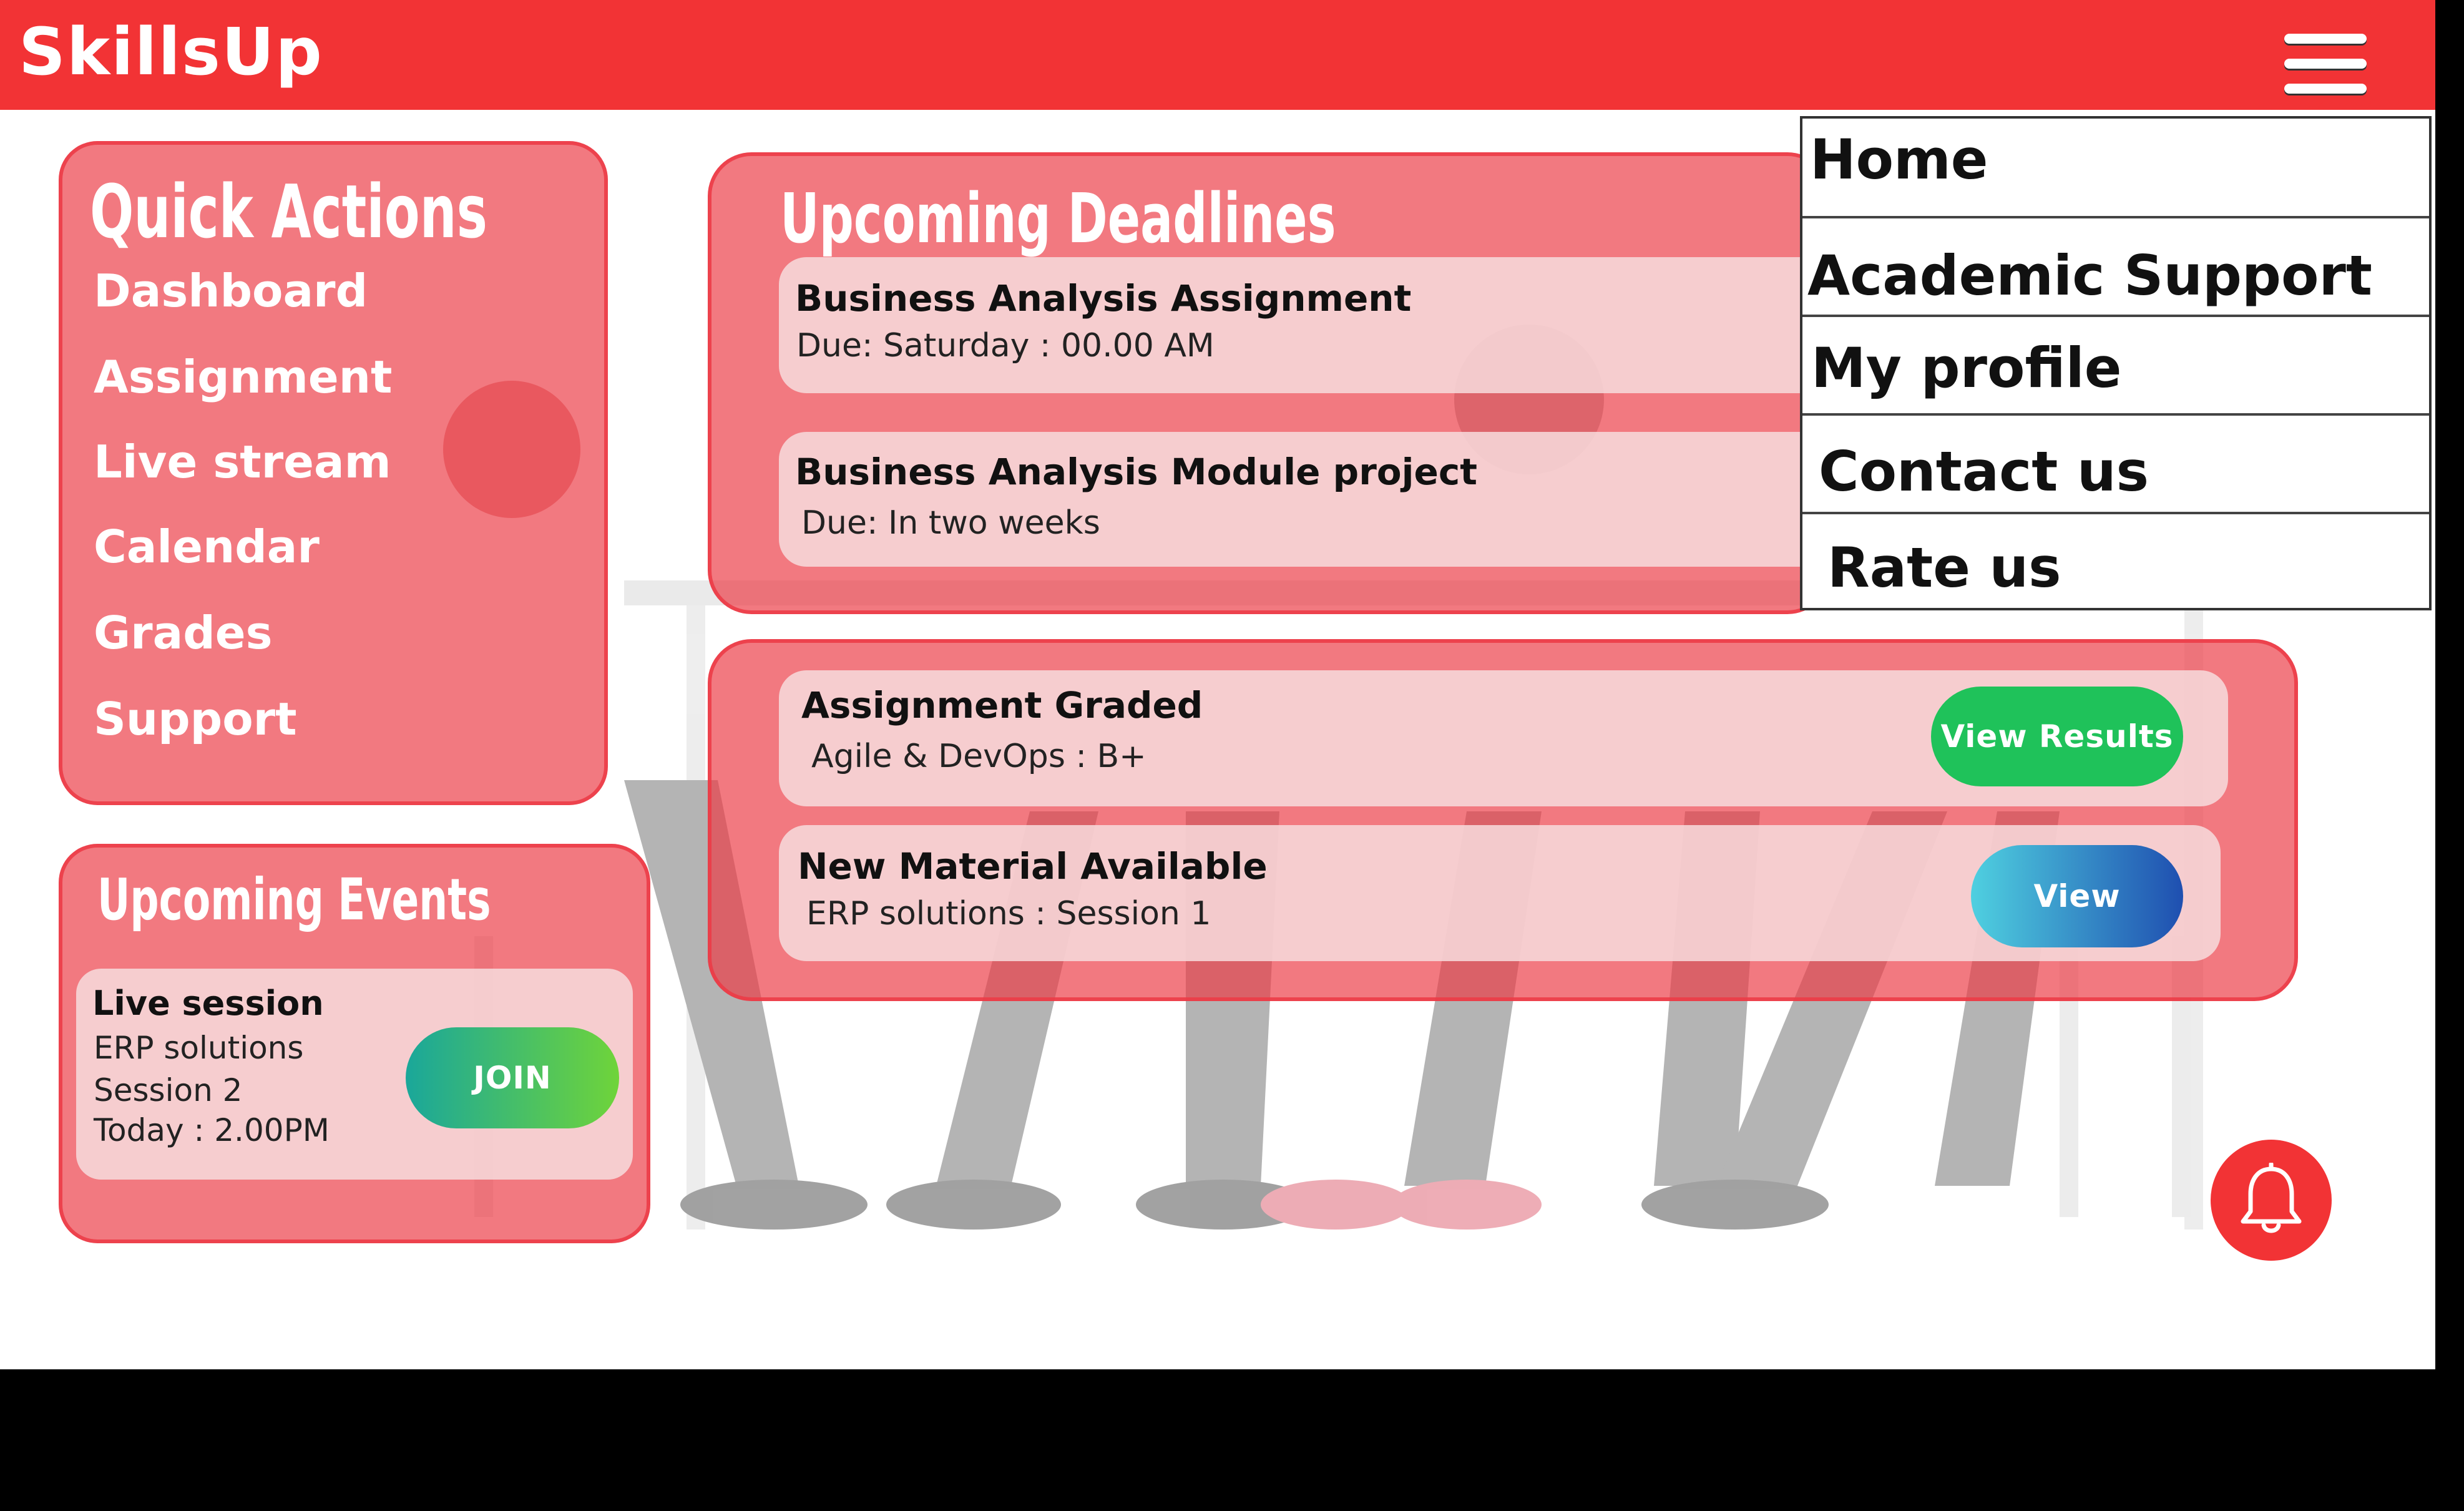 This screenshot has width=2464, height=1511. Describe the element at coordinates (1002, 705) in the screenshot. I see `notification-title: Assignment Graded` at that location.